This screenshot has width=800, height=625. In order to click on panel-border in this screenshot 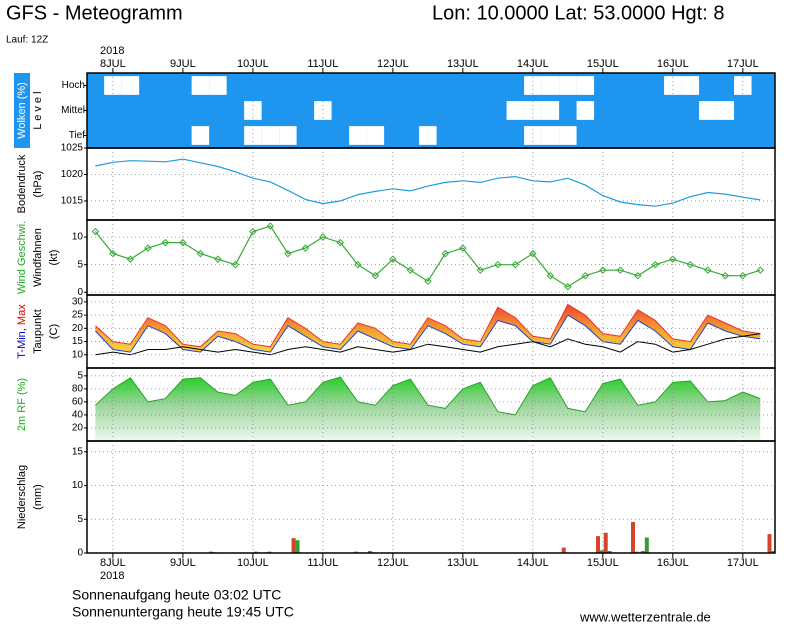, I will do `click(431, 184)`.